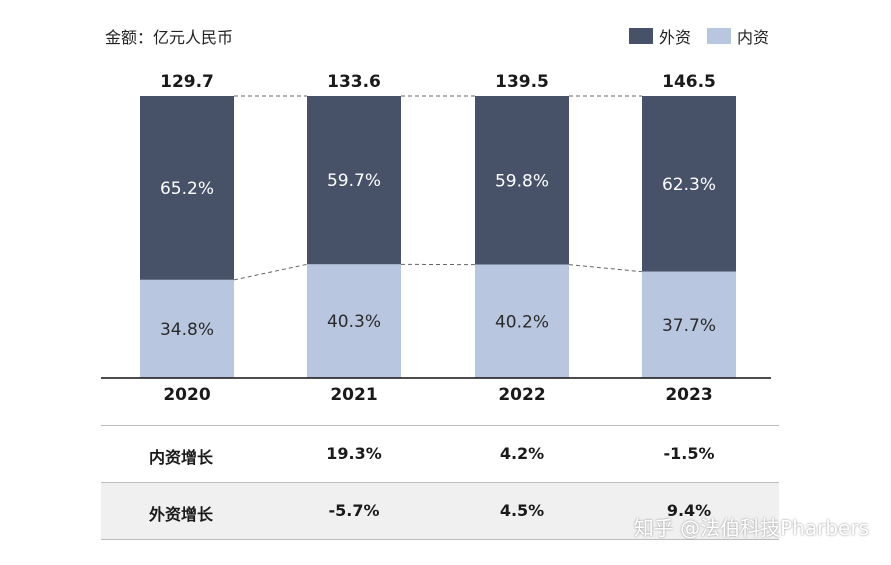  I want to click on data-label-domestic: 40.3%, so click(354, 322).